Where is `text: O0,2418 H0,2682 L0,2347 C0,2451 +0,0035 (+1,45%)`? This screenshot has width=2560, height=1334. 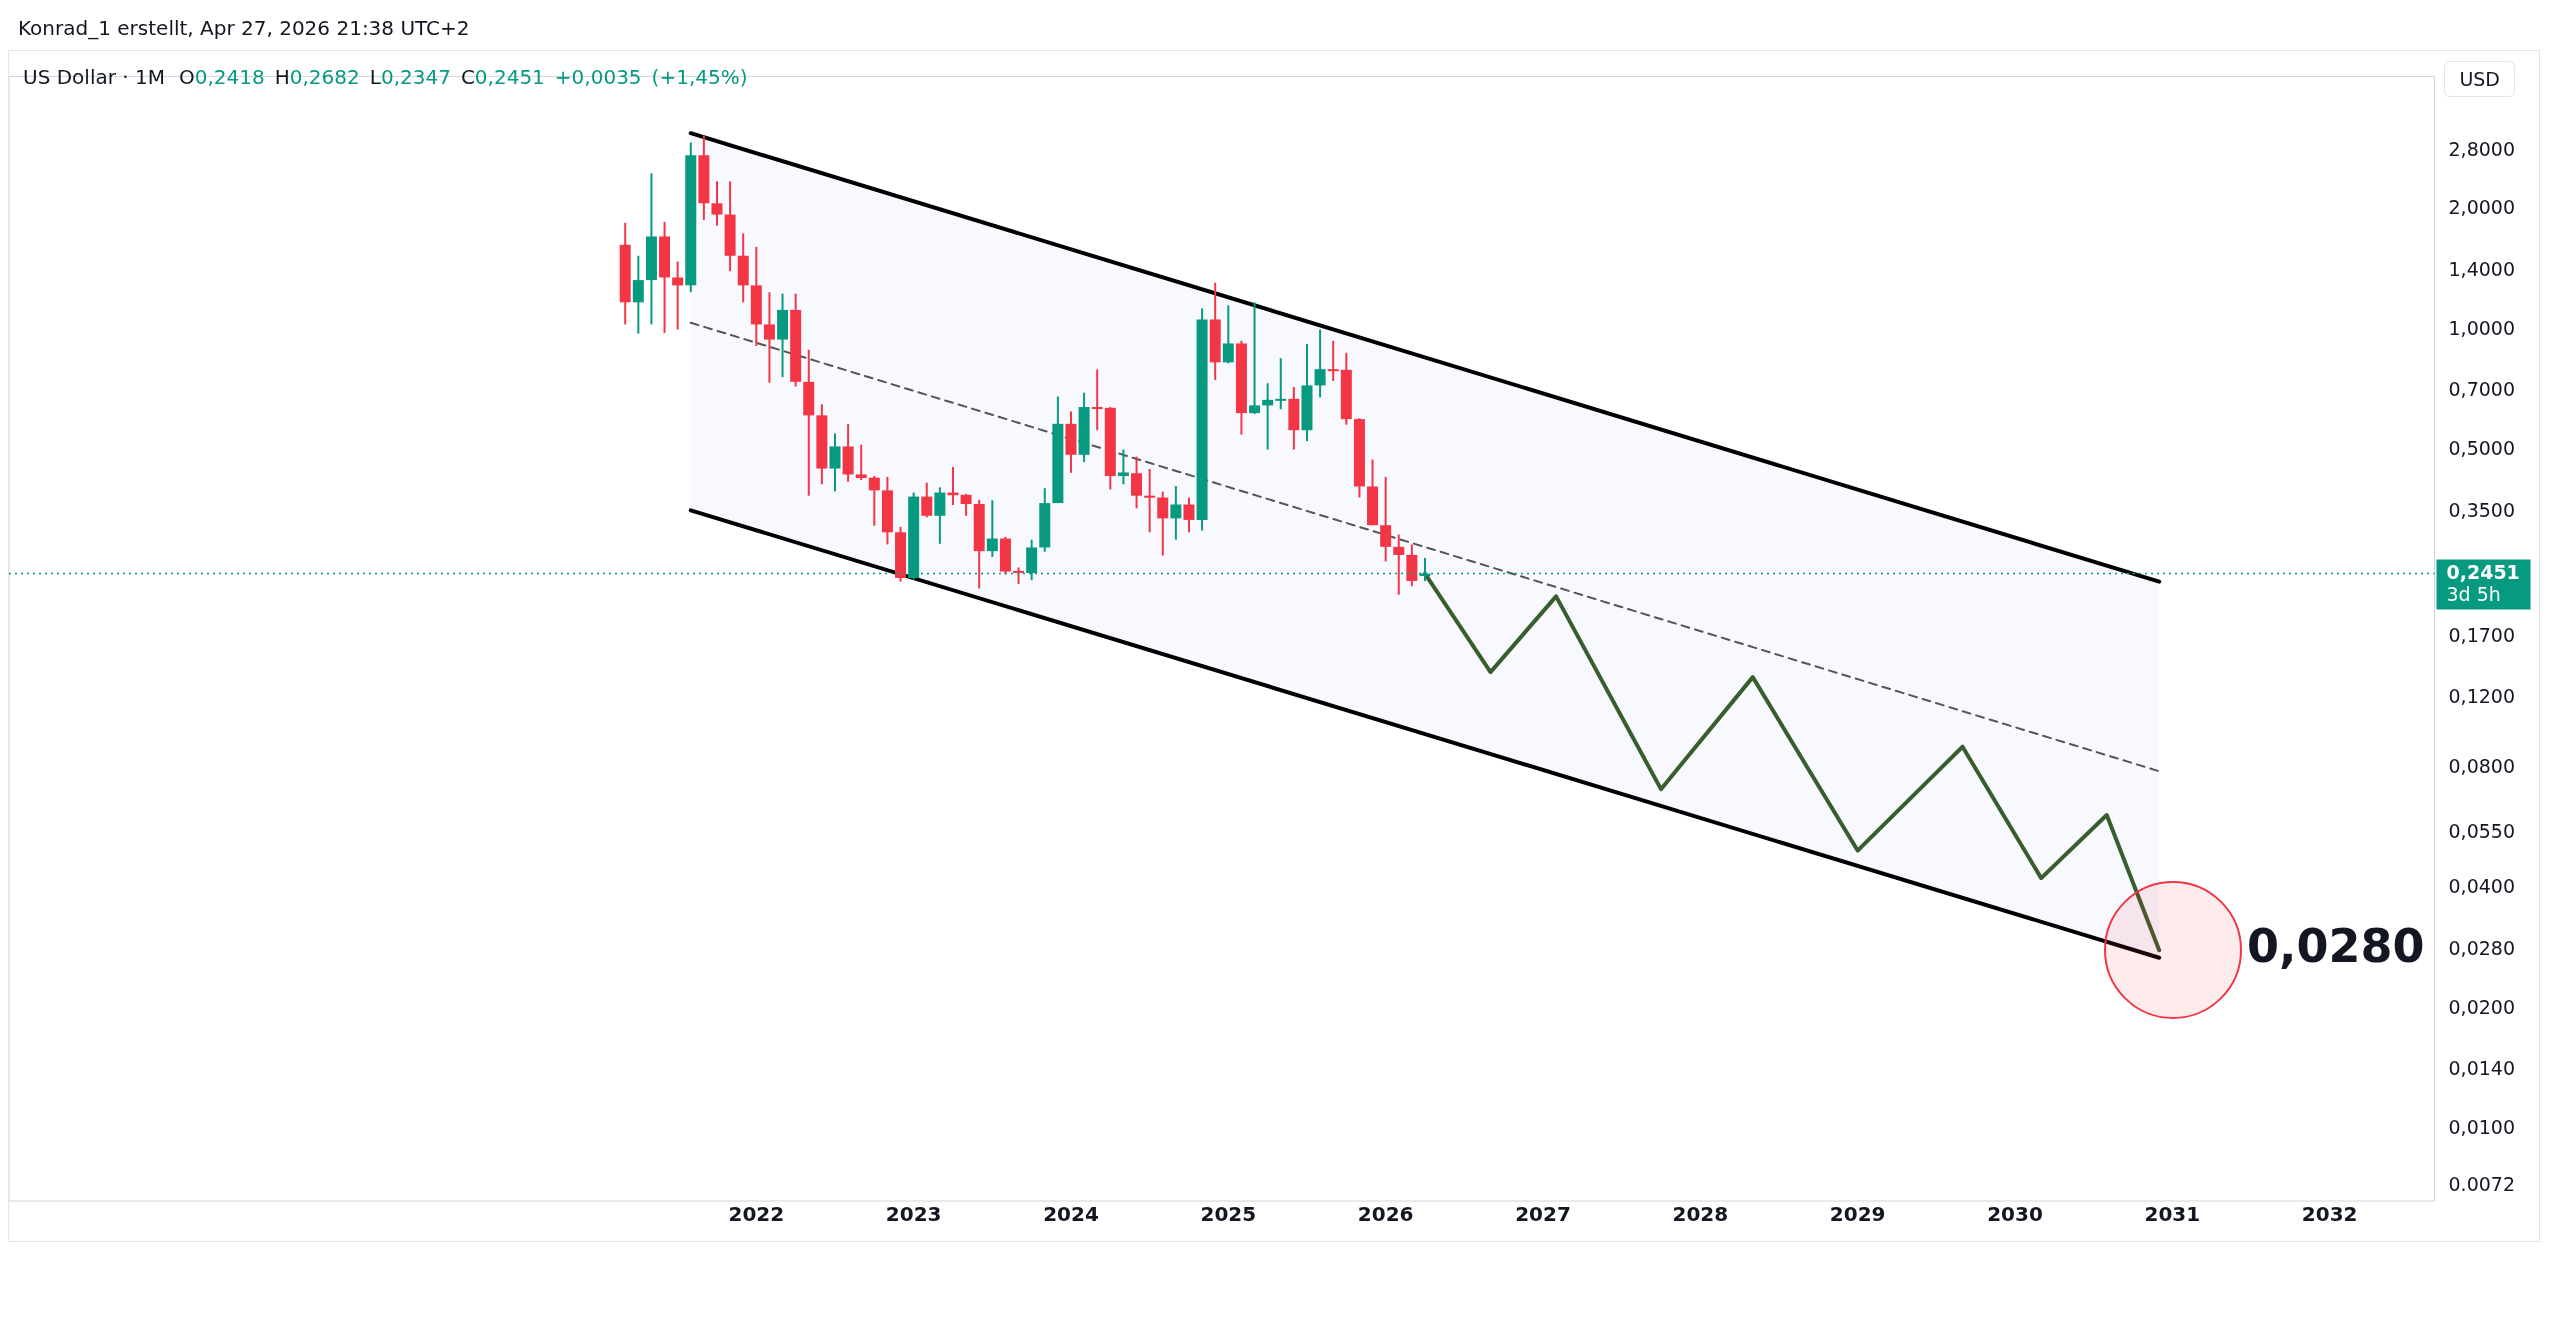
text: O0,2418 H0,2682 L0,2347 C0,2451 +0,0035 (+1,45%) is located at coordinates (463, 77).